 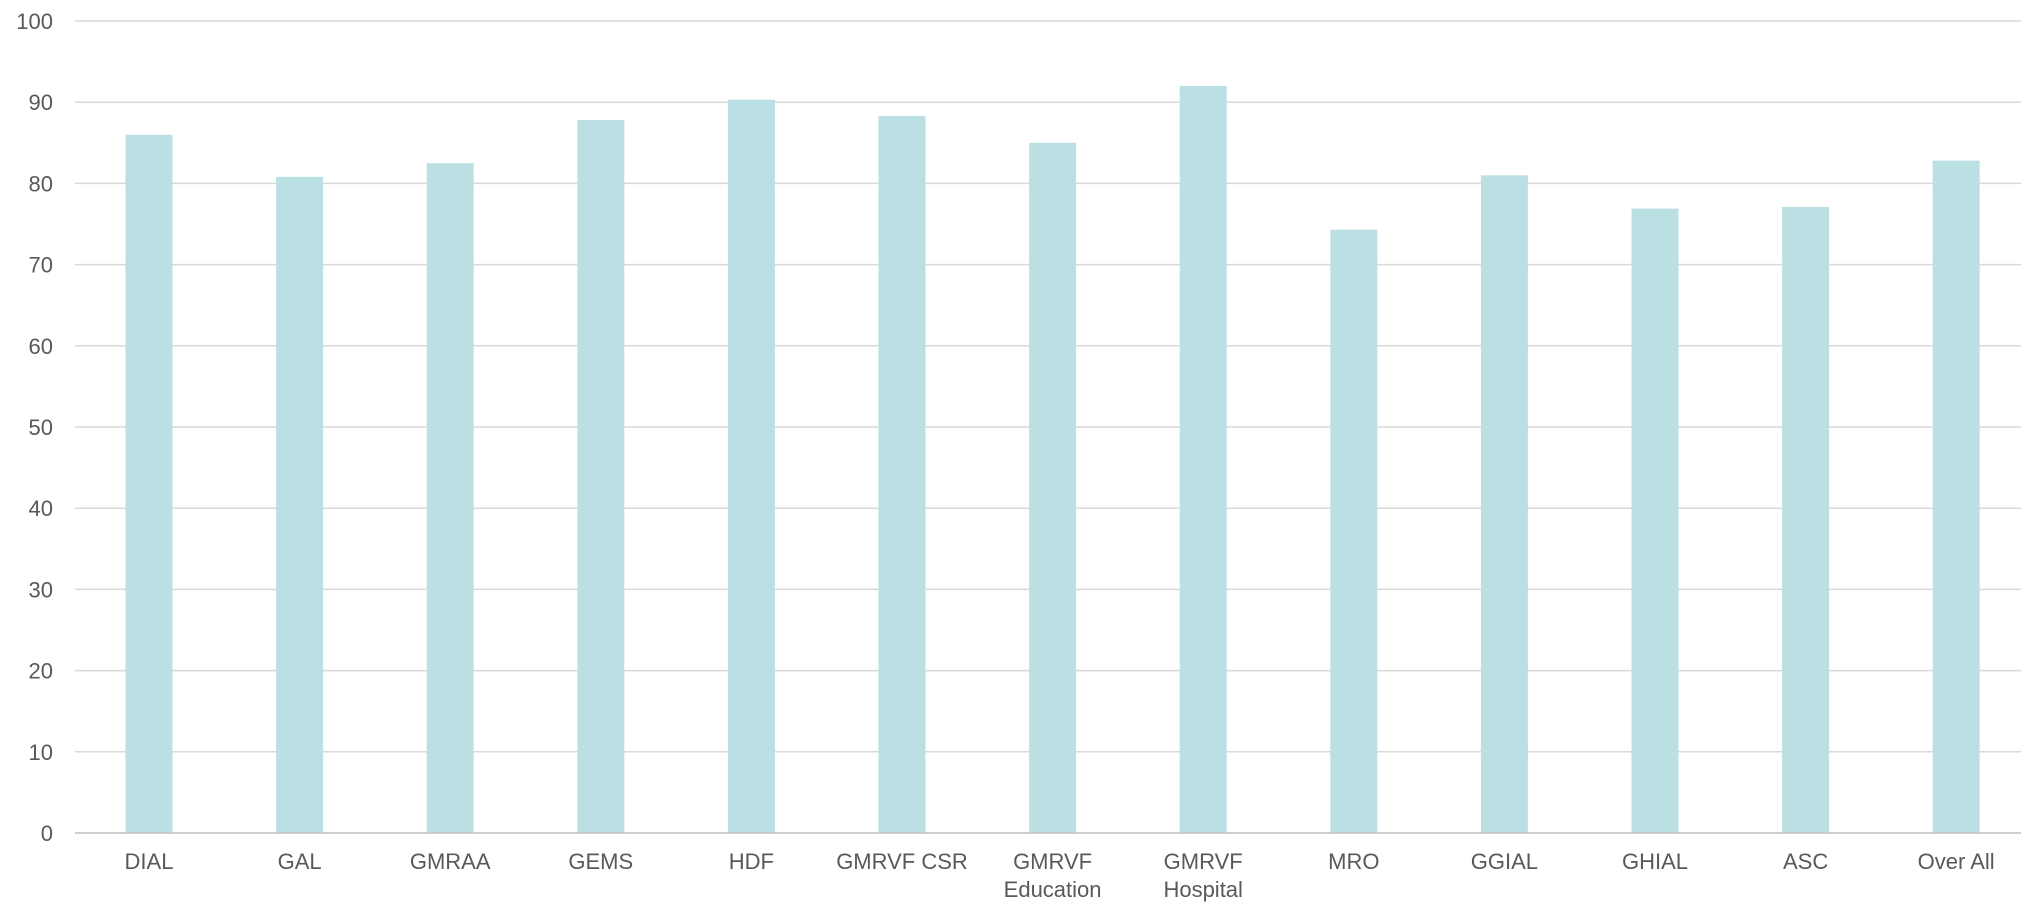 I want to click on x-tick-label: GGIAL, so click(x=1504, y=861).